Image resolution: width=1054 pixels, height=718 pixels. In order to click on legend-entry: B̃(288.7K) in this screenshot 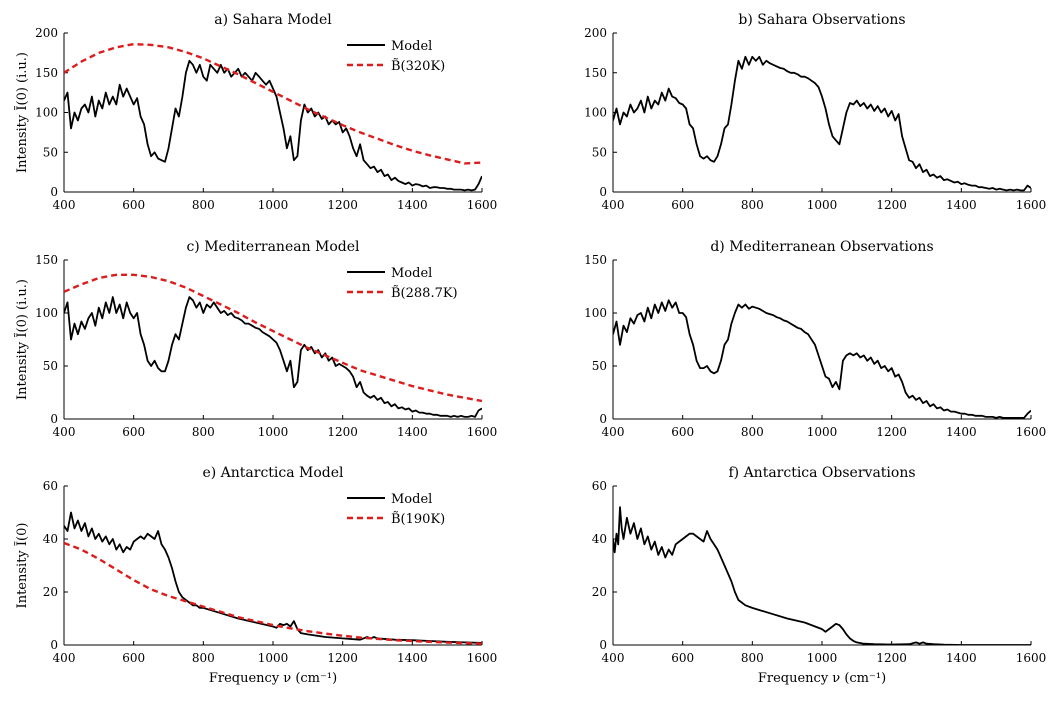, I will do `click(424, 293)`.